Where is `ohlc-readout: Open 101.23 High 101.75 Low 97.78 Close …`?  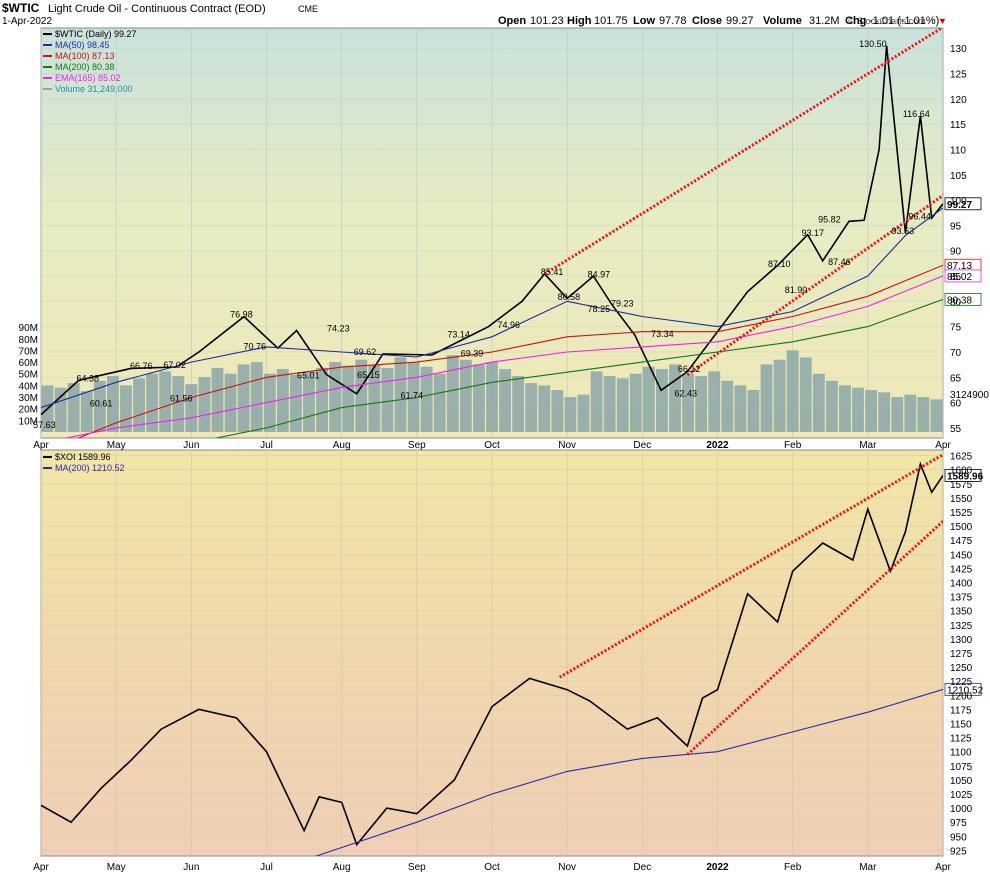 ohlc-readout: Open 101.23 High 101.75 Low 97.78 Close … is located at coordinates (722, 21).